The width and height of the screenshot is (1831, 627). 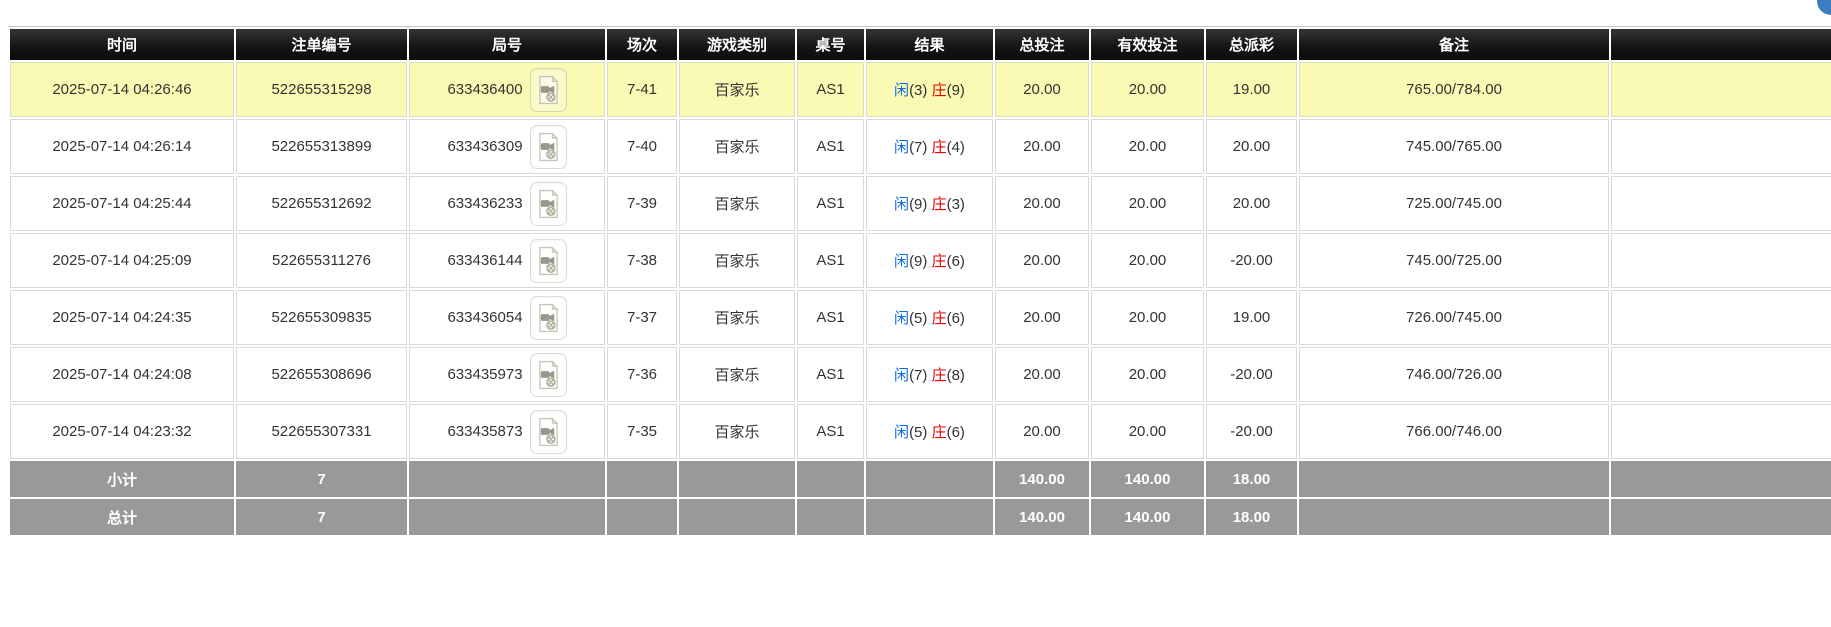 I want to click on time-cell: 2025-07-14 04:26:46, so click(x=122, y=89).